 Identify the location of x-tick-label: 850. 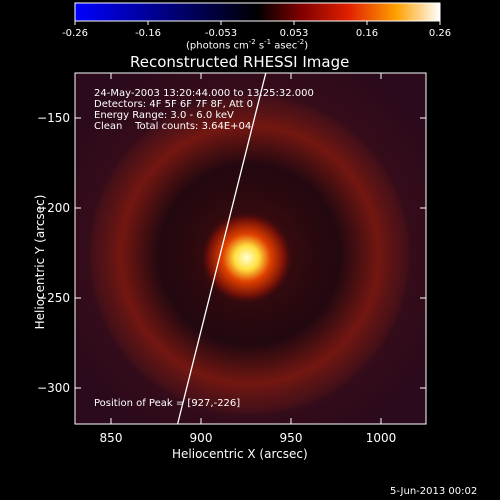
(111, 438).